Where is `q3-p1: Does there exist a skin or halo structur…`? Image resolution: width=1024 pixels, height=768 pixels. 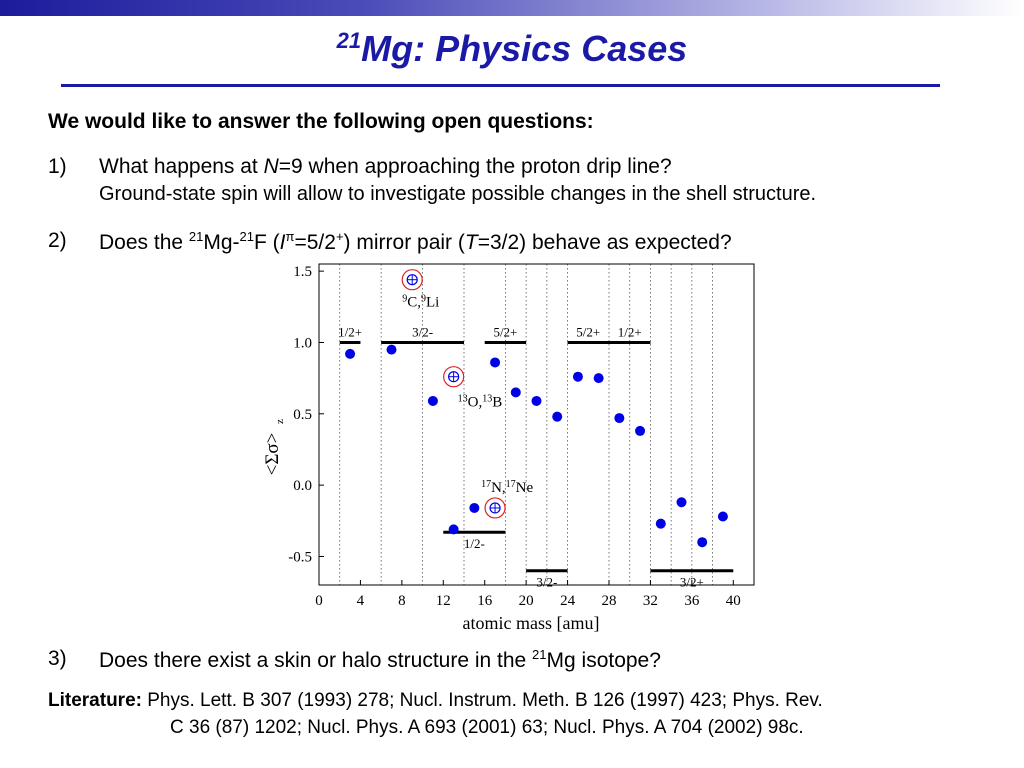
q3-p1: Does there exist a skin or halo structur… is located at coordinates (316, 660).